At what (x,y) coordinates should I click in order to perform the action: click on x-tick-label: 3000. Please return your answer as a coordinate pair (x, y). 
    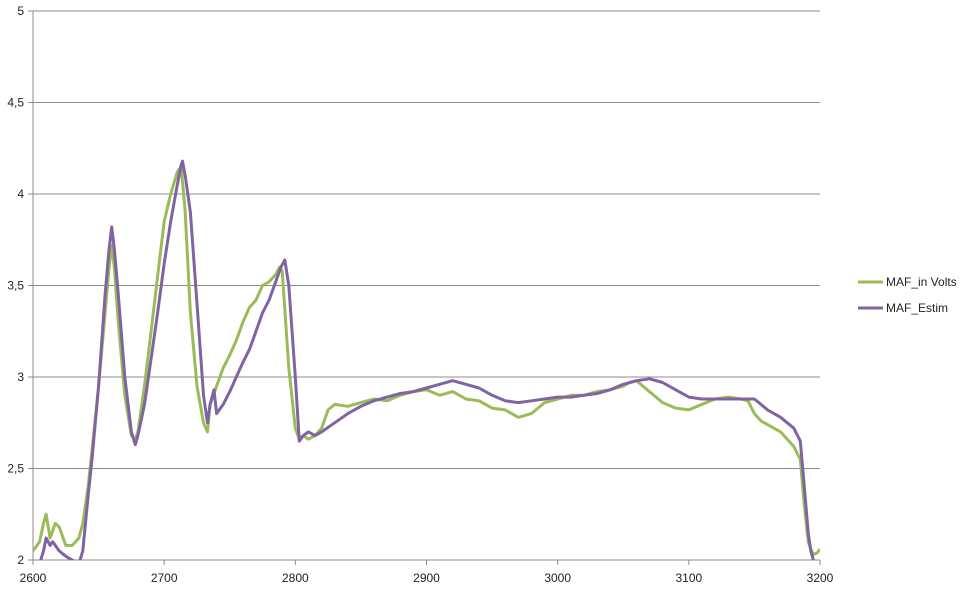
    Looking at the image, I should click on (557, 578).